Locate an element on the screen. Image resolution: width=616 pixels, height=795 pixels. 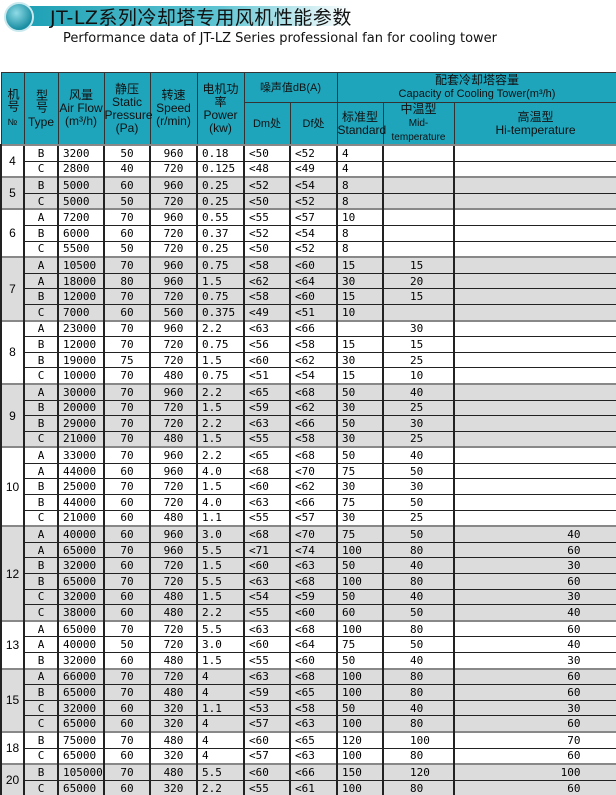
table-row: C 2800 40 720 0.125 <48 <49 4 is located at coordinates (308, 169).